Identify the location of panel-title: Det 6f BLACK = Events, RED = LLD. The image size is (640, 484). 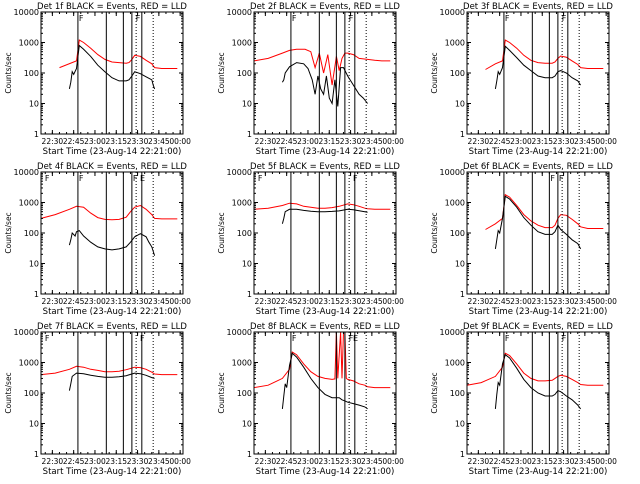
(538, 167).